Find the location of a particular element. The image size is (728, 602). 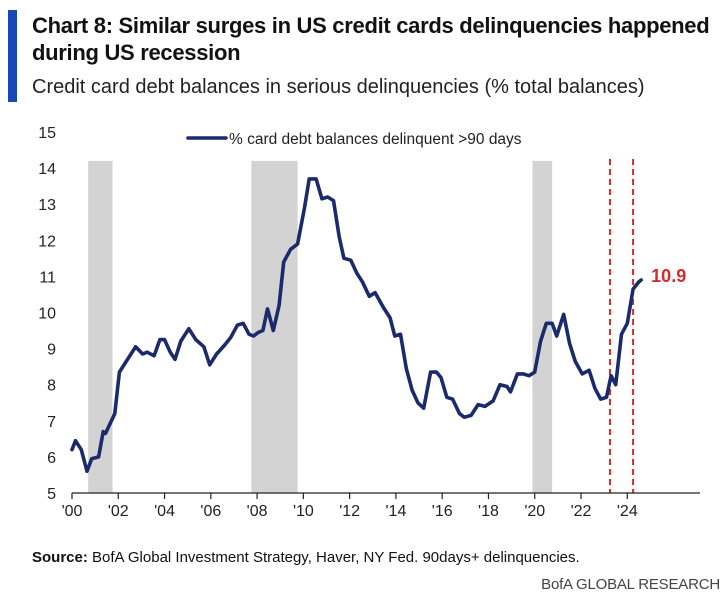

x-tick-label: '00 is located at coordinates (72, 511).